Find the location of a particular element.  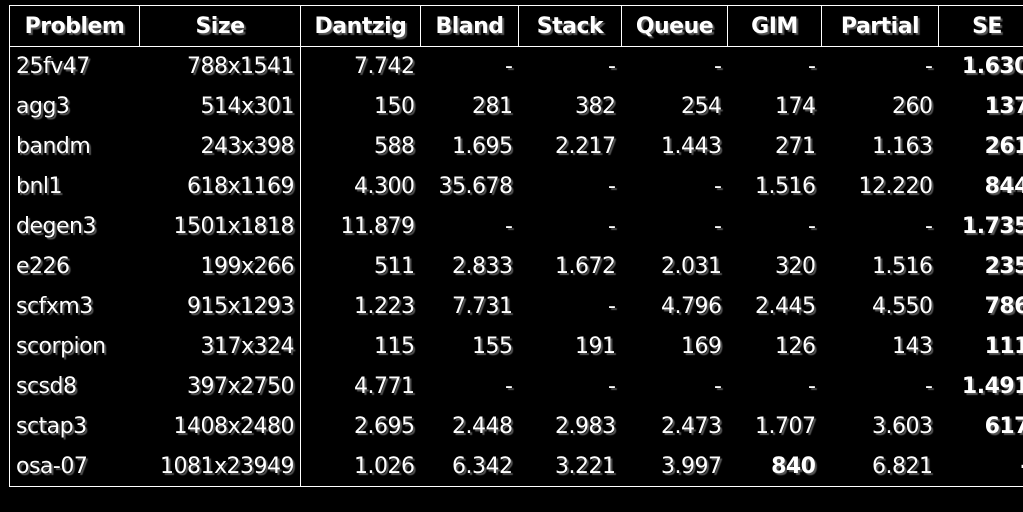

table-cell: 788x1541 is located at coordinates (220, 66).